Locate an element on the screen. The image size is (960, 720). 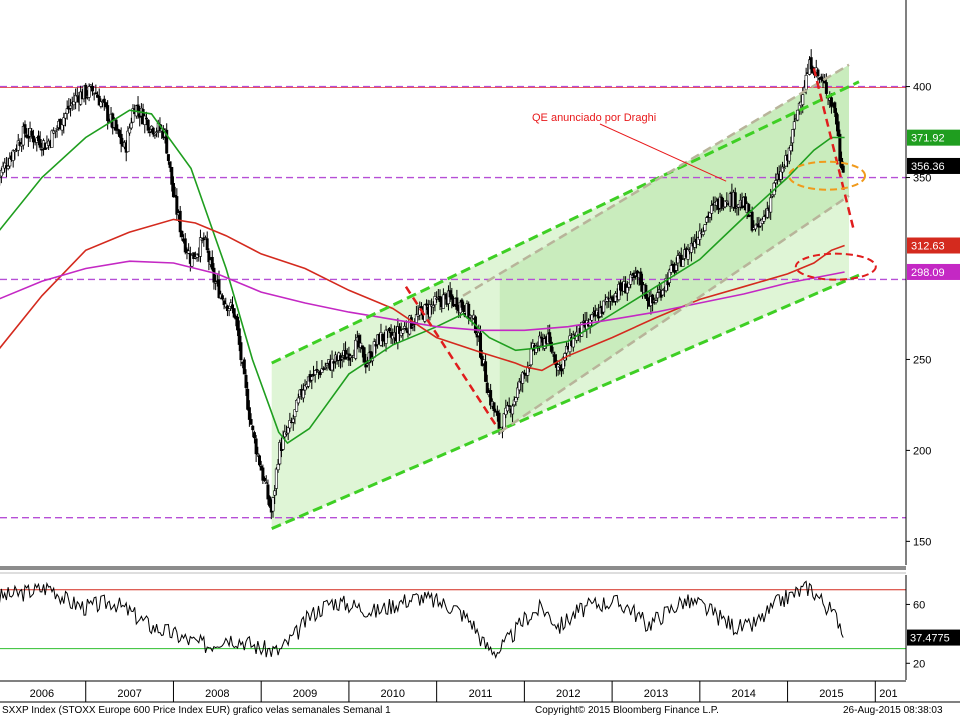
footer-copyright: Copyright© 2015 Bloomberg Finance L.P. is located at coordinates (627, 710).